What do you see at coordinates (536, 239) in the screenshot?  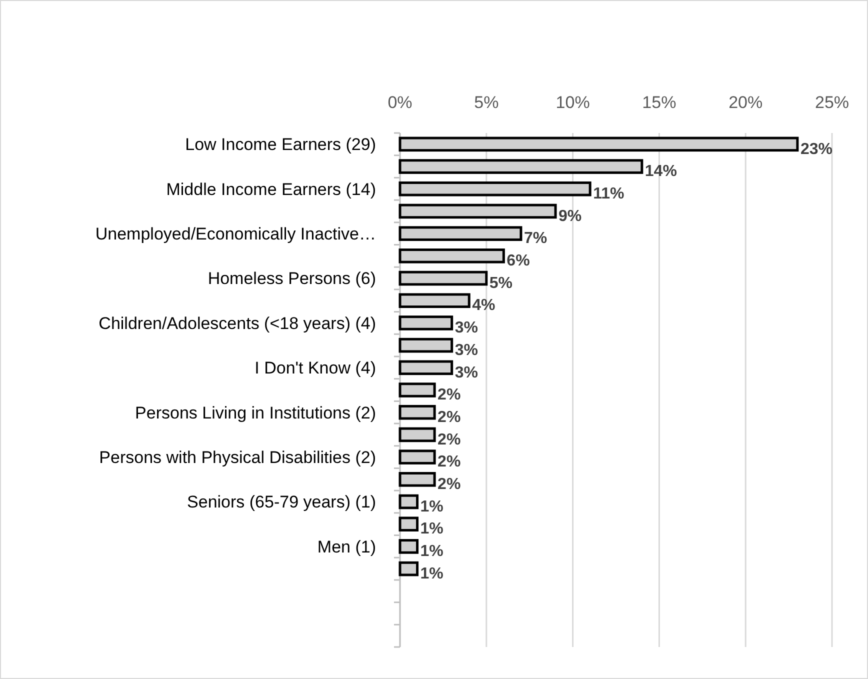 I see `data-label: 7%` at bounding box center [536, 239].